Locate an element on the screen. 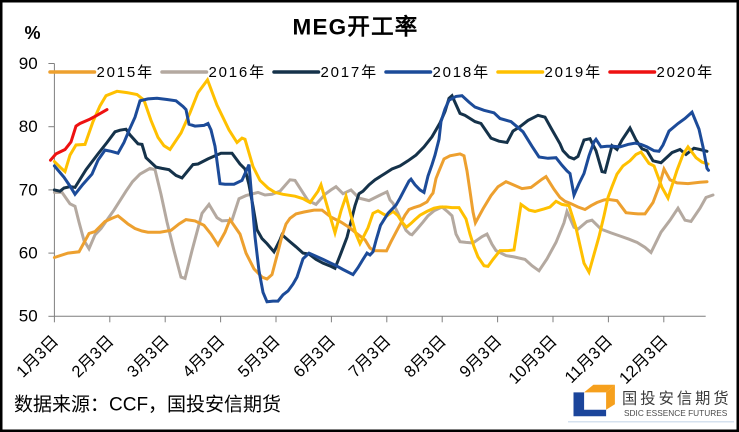 The height and width of the screenshot is (432, 739). svg-text: 2017年 is located at coordinates (349, 72).